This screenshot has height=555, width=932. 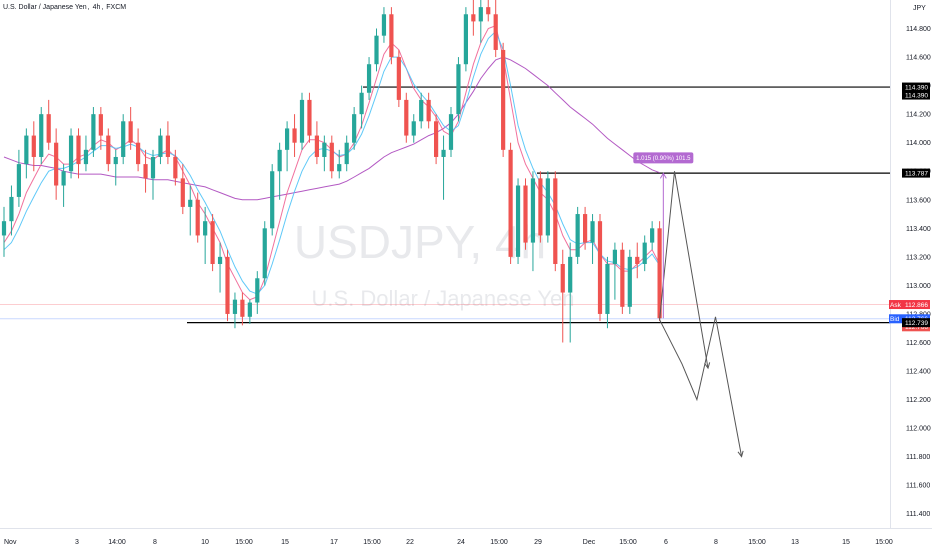 I want to click on price-tag-label: 114.390, so click(x=916, y=87).